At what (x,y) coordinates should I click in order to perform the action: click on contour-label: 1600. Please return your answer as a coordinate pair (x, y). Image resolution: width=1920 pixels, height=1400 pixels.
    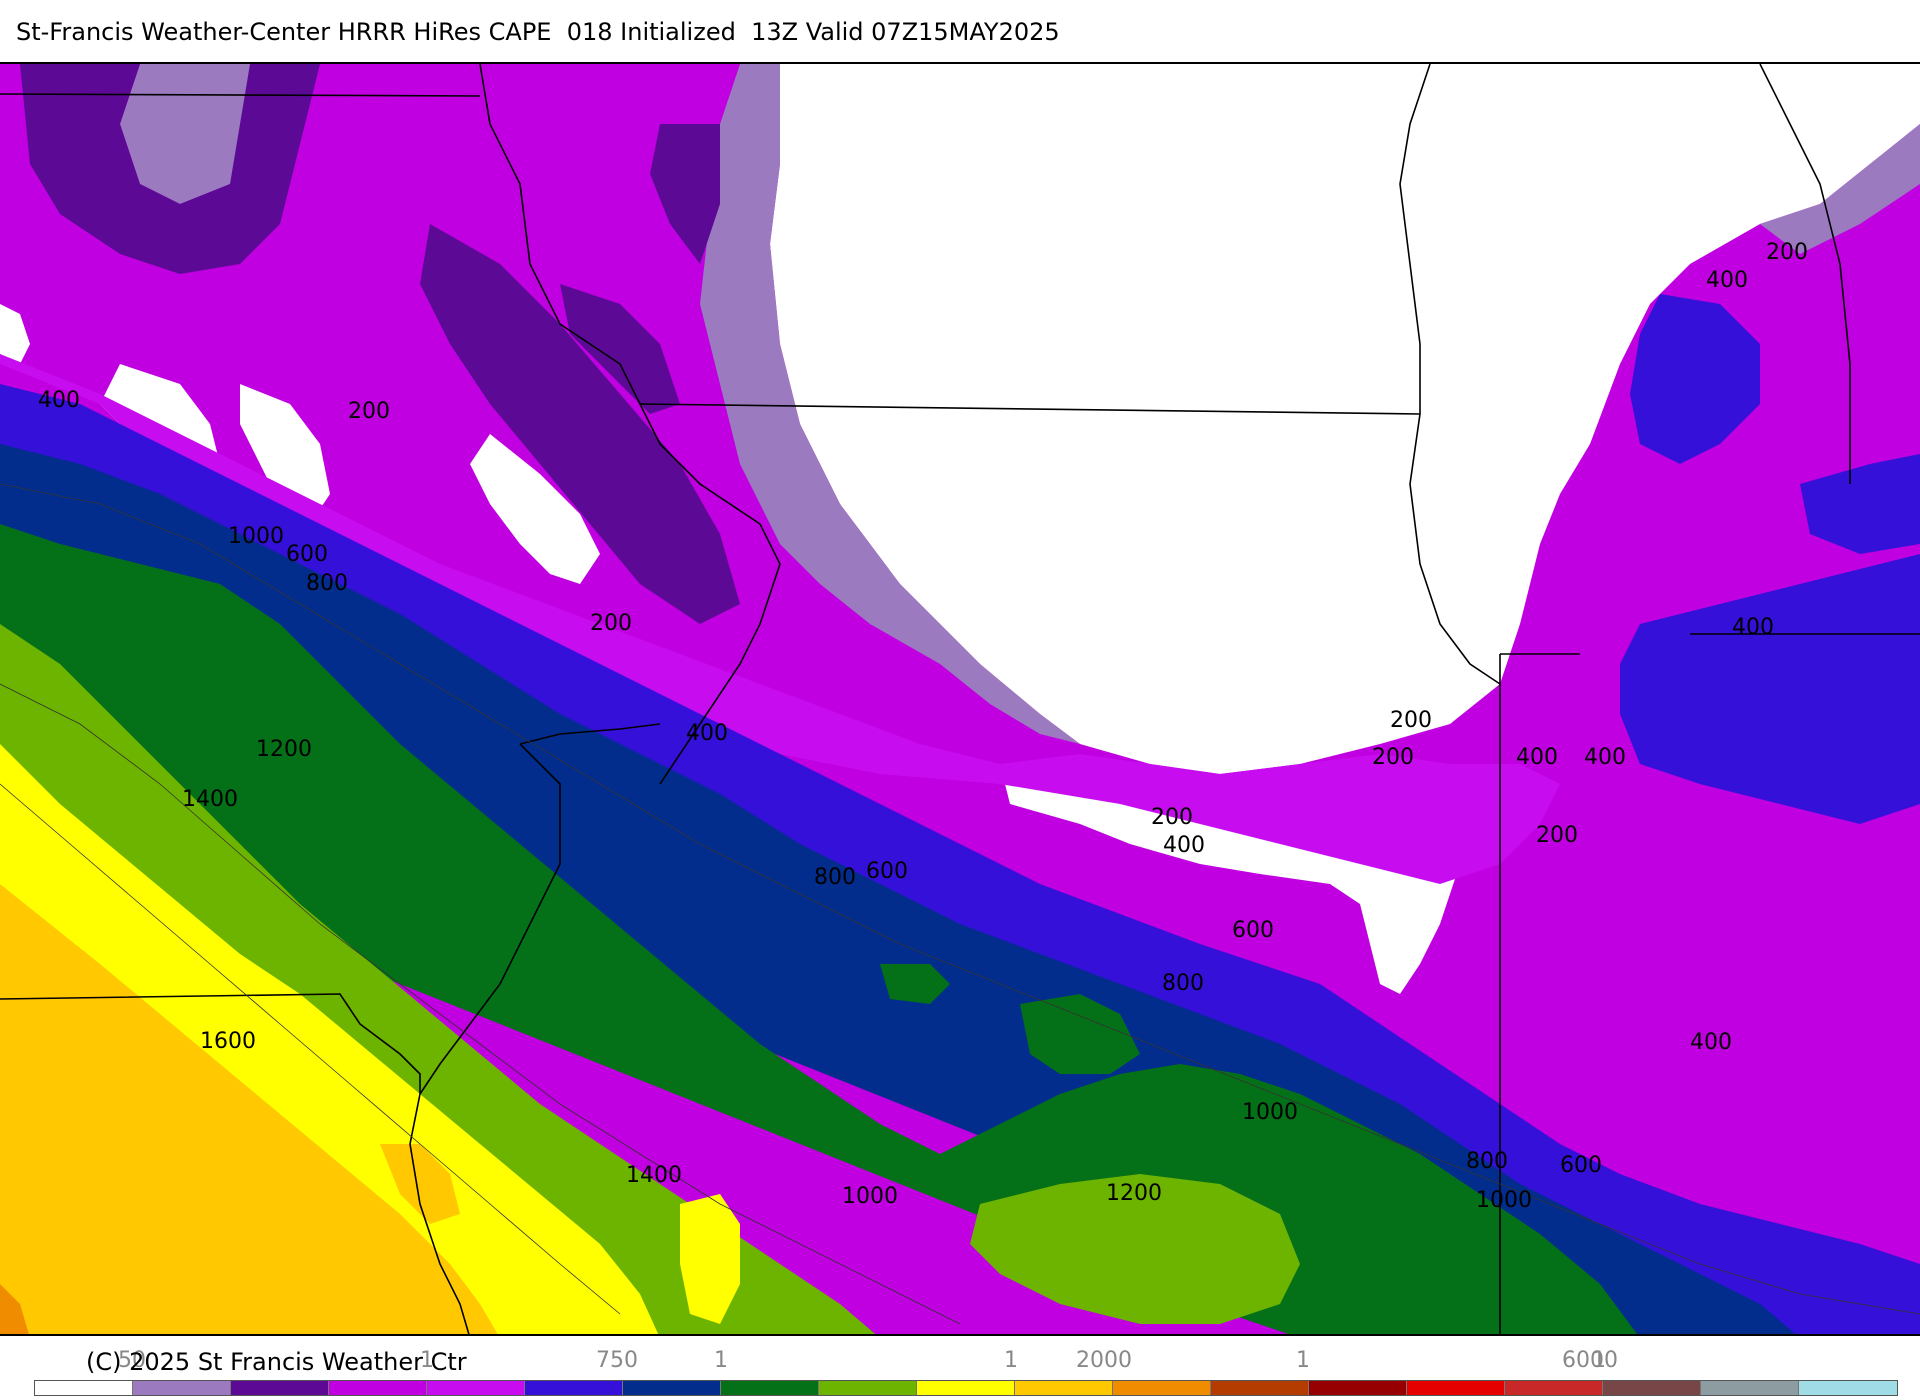
    Looking at the image, I should click on (228, 1041).